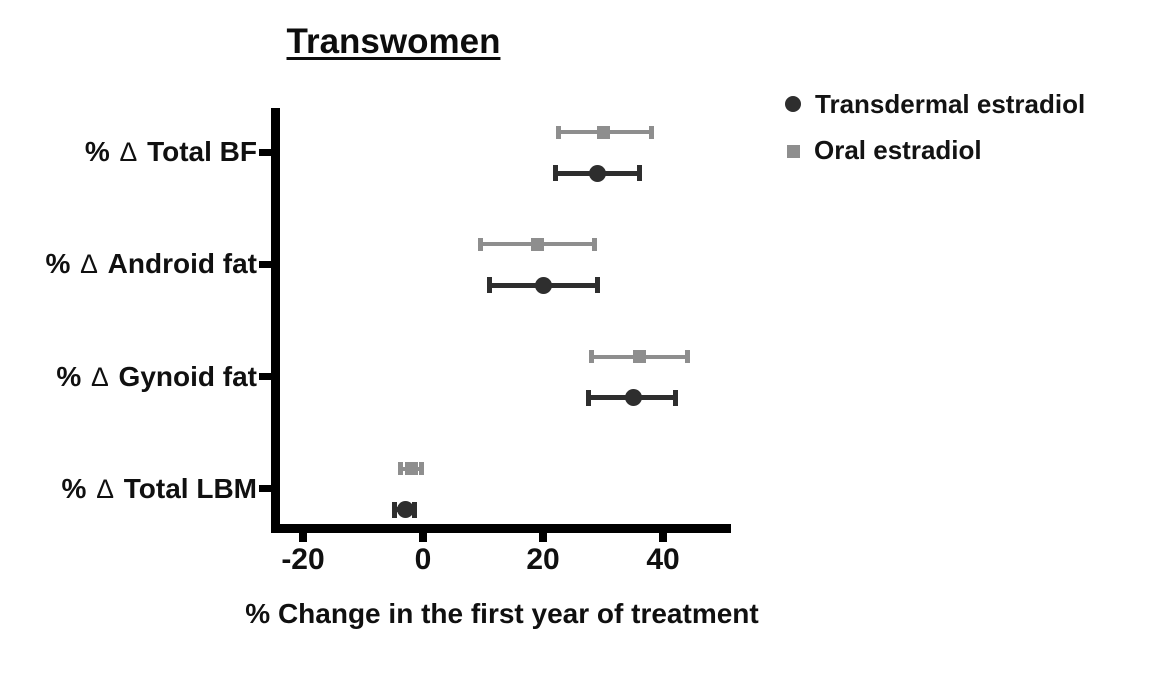 The height and width of the screenshot is (680, 1153). What do you see at coordinates (170, 151) in the screenshot?
I see `category-label: % Δ Total BF` at bounding box center [170, 151].